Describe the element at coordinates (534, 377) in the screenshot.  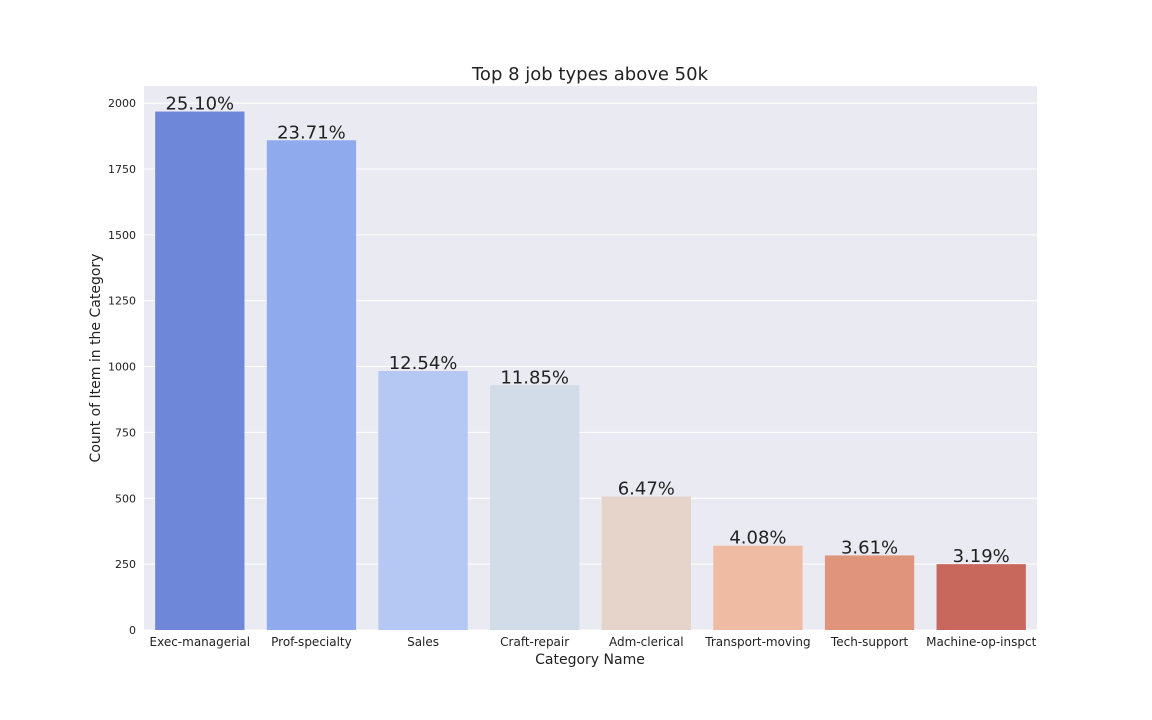
I see `bar-value-label: 11.85%` at that location.